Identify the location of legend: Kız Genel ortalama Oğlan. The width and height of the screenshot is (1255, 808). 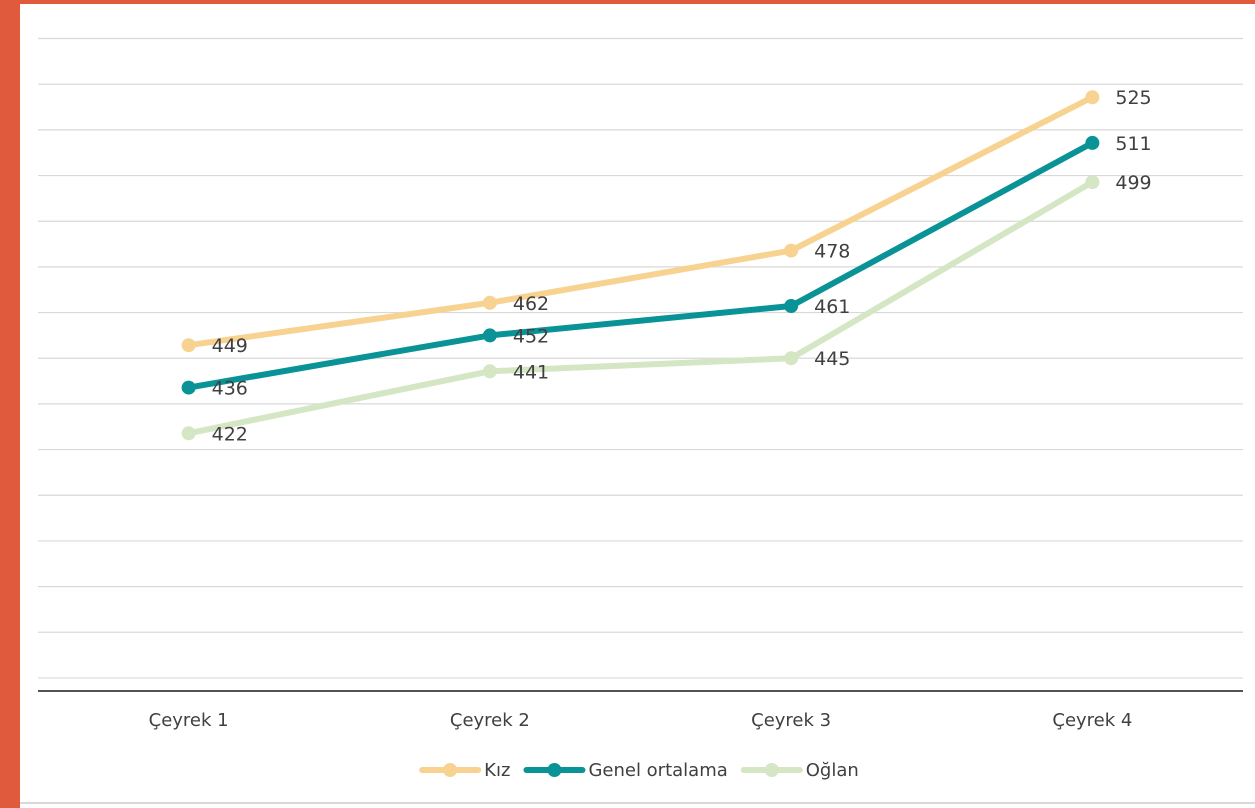
(639, 770).